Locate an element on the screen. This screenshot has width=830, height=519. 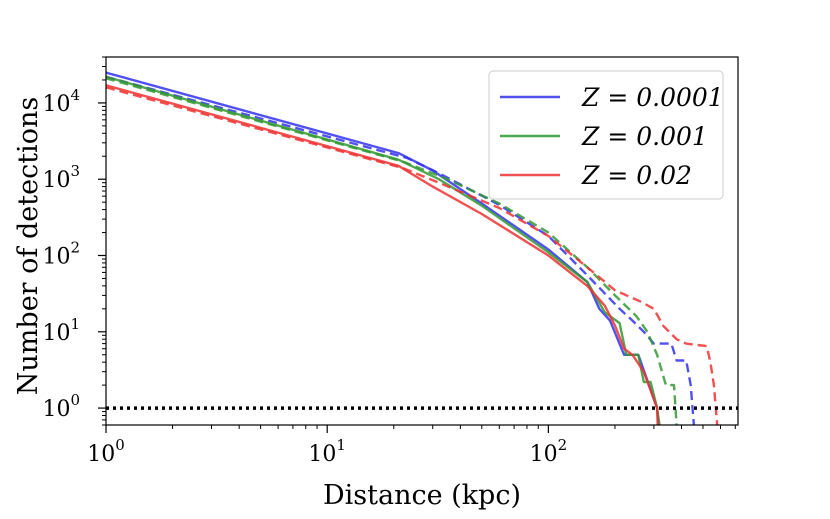
y-tick-label: 10³ is located at coordinates (61, 177).